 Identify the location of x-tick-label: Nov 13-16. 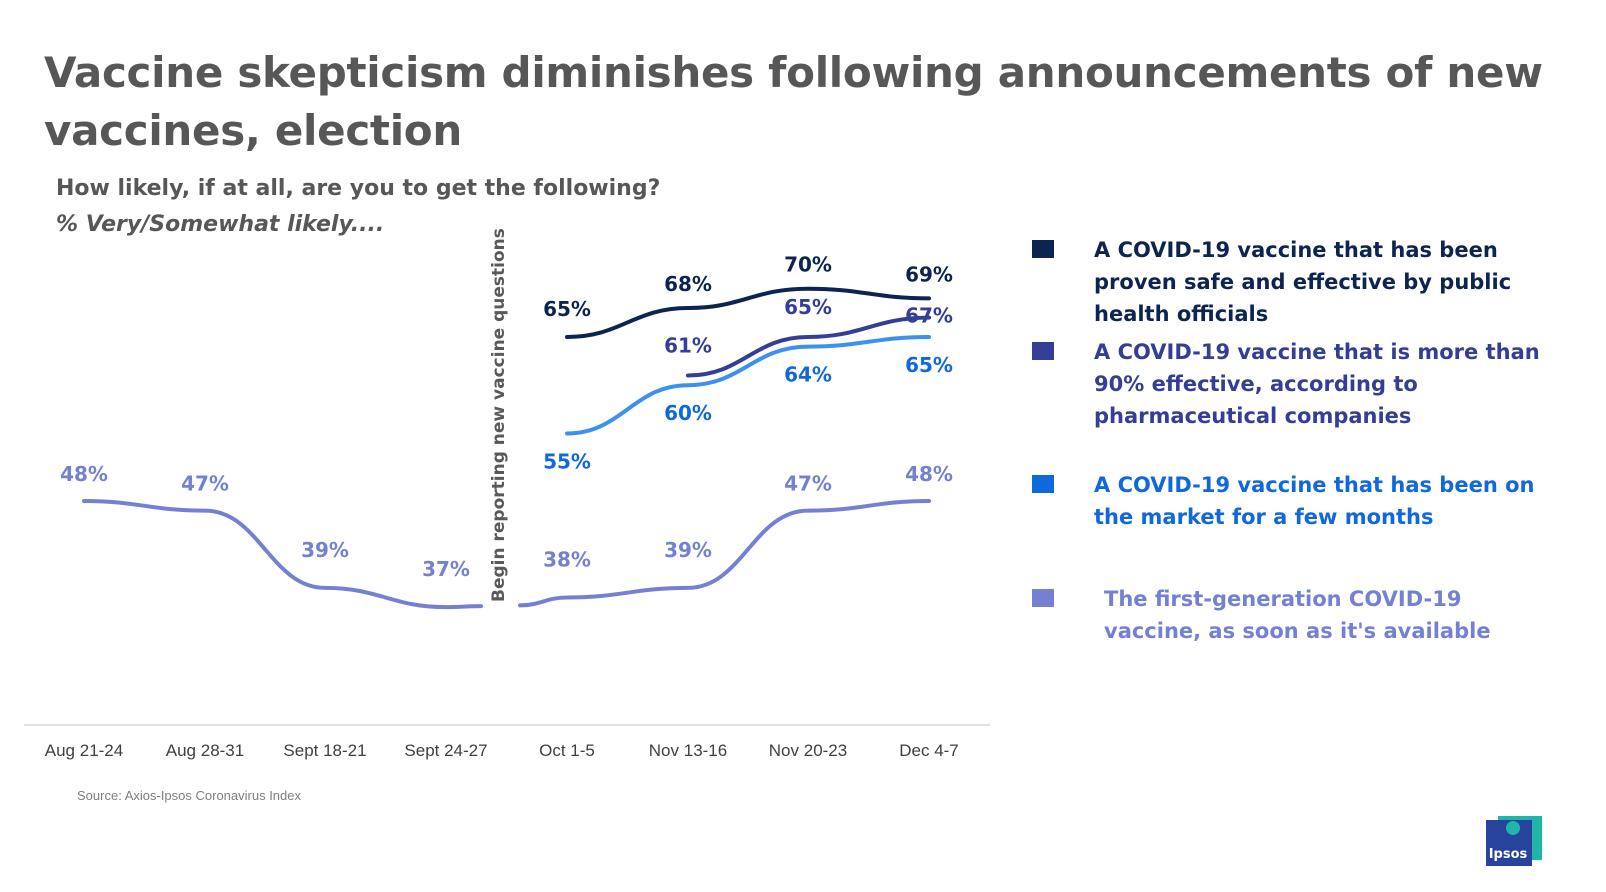
(688, 750).